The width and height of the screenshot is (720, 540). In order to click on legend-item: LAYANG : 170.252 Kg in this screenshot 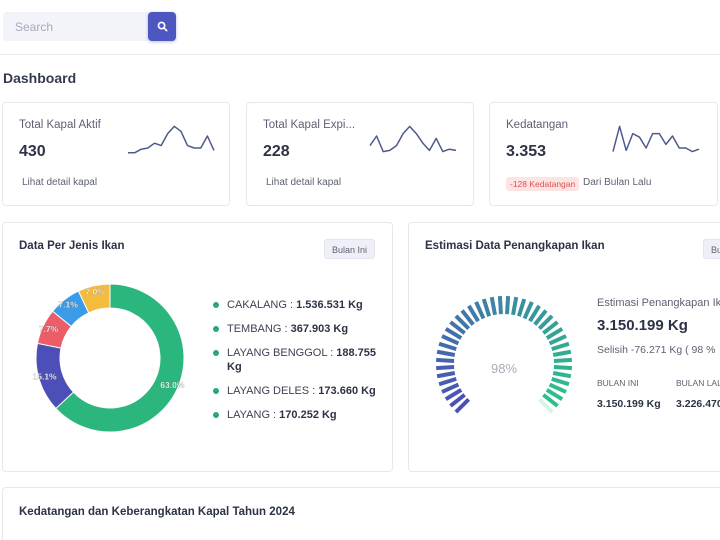, I will do `click(297, 415)`.